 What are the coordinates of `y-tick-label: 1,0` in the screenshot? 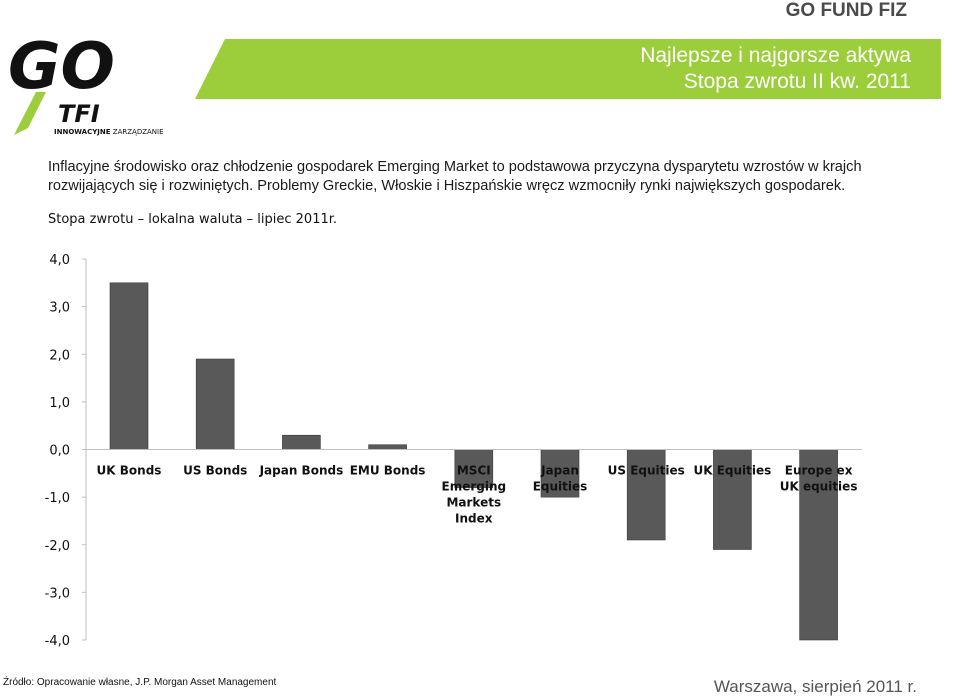 It's located at (59, 403).